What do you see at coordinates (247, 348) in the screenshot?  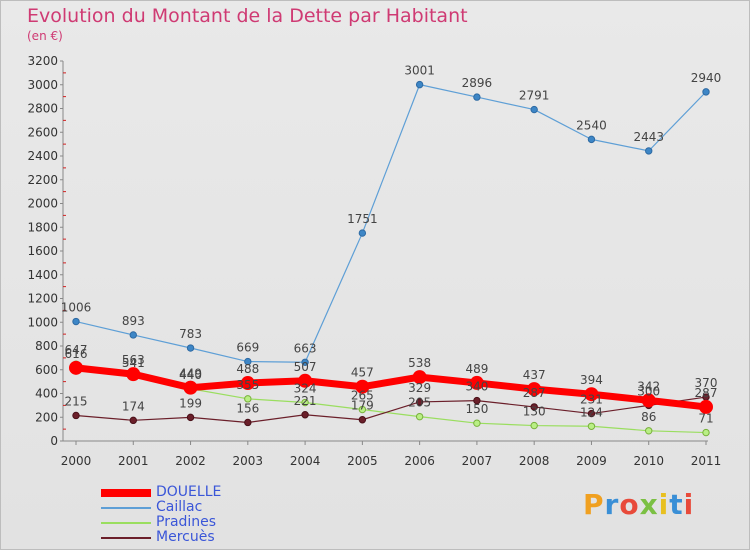 I see `data-label: 669` at bounding box center [247, 348].